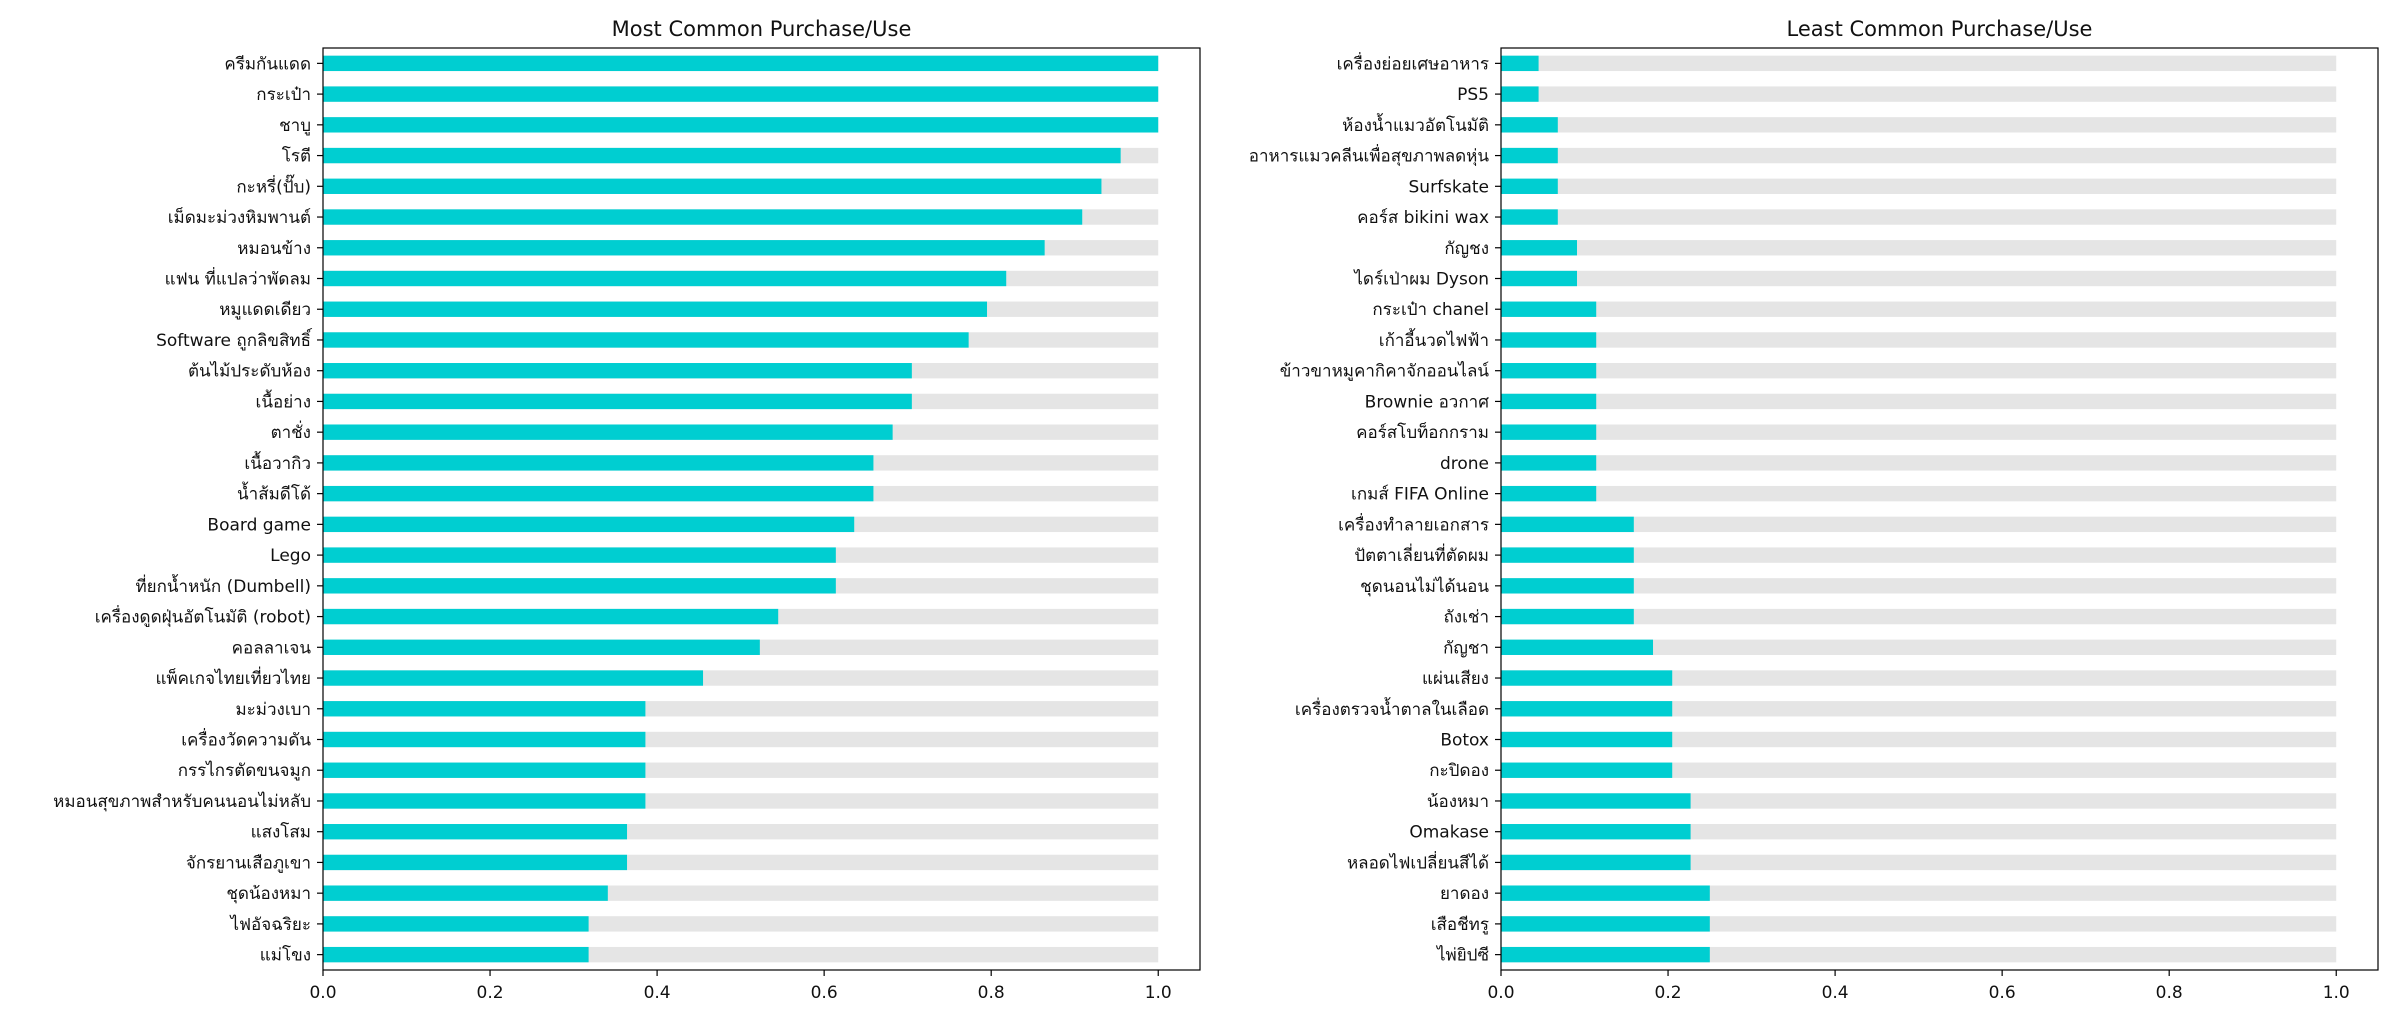 The image size is (2400, 1020). What do you see at coordinates (1459, 771) in the screenshot?
I see `y-tick-label: กะปิดอง` at bounding box center [1459, 771].